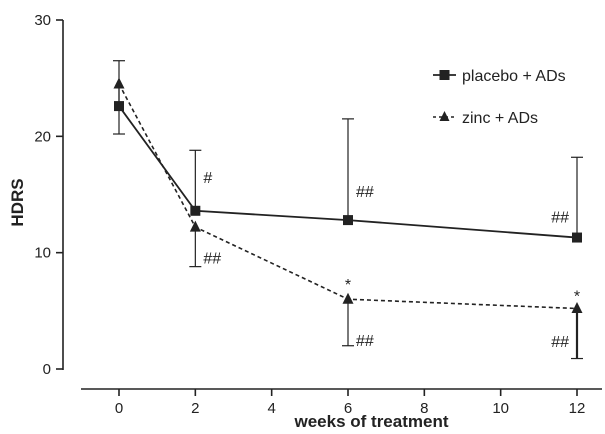 The width and height of the screenshot is (605, 434). Describe the element at coordinates (348, 408) in the screenshot. I see `x-tick-label: 6` at that location.